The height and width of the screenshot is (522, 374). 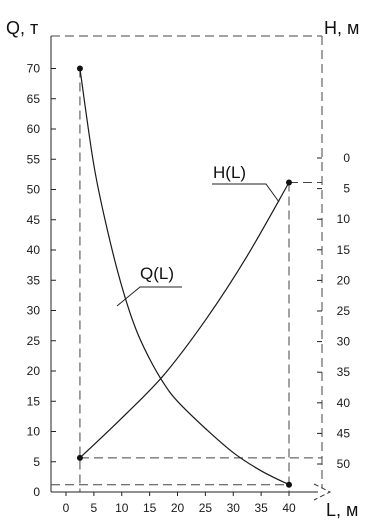 What do you see at coordinates (344, 372) in the screenshot?
I see `right-tick-label: 35` at bounding box center [344, 372].